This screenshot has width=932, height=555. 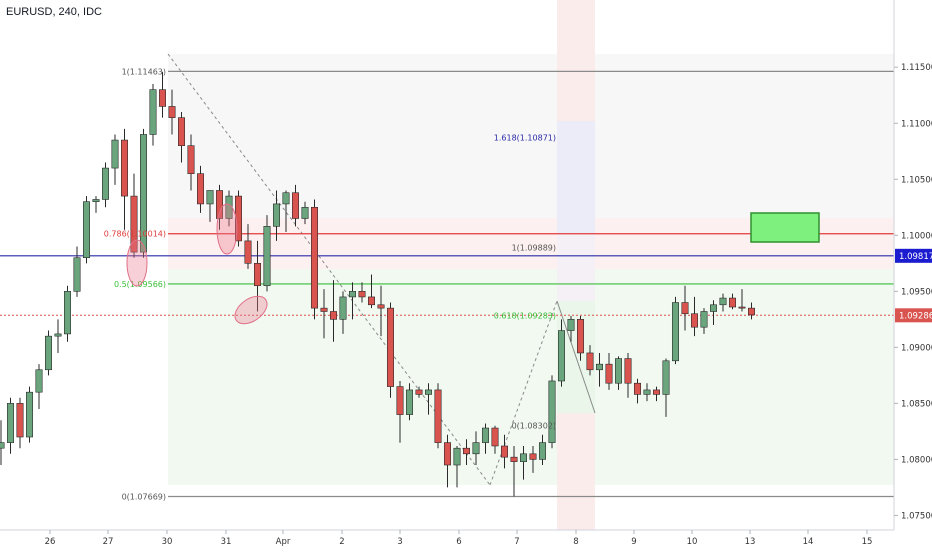 I want to click on ext-fib-zone-mid, so click(x=576, y=267).